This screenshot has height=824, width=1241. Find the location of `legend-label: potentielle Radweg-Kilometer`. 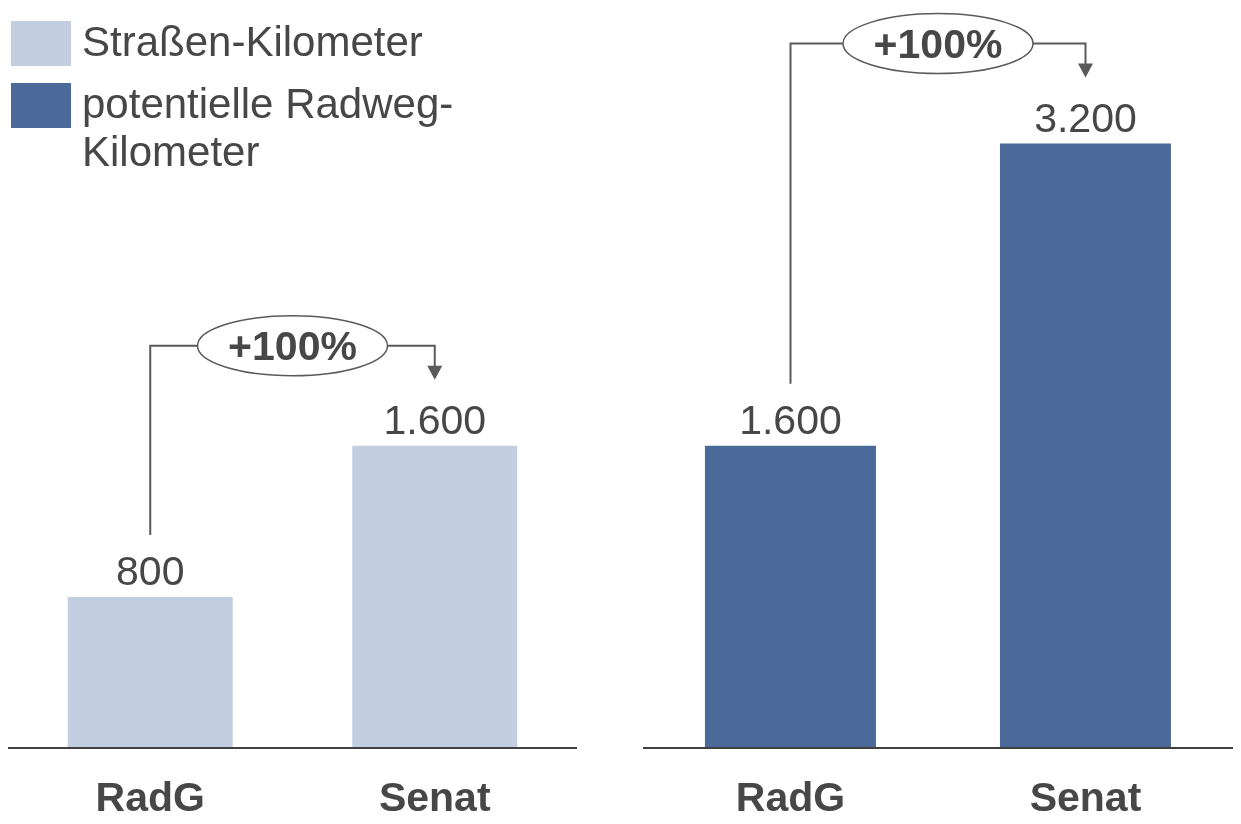

legend-label: potentielle Radweg-Kilometer is located at coordinates (268, 128).